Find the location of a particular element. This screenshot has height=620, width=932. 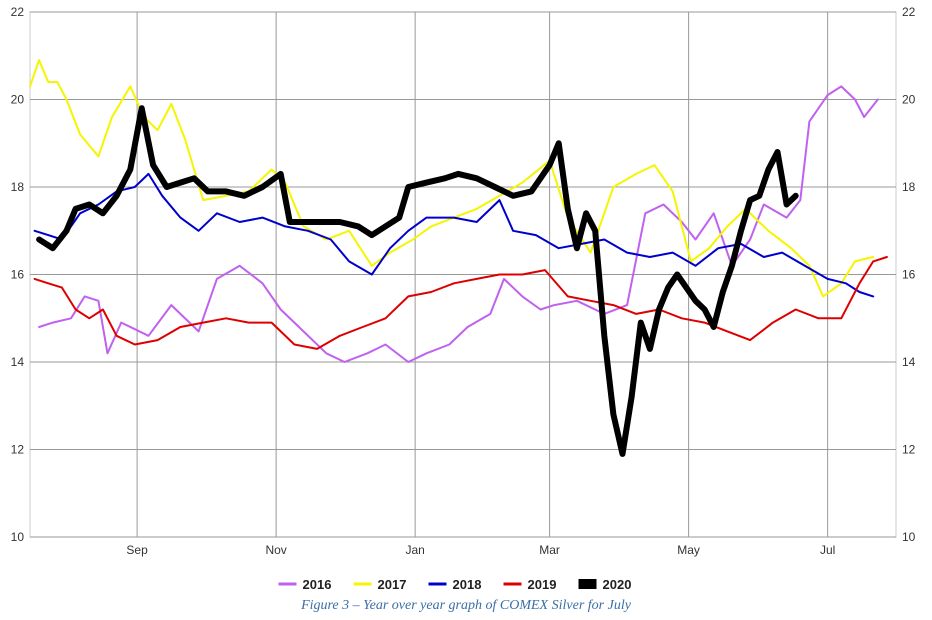

legend-label-2020: 2020 is located at coordinates (617, 584).